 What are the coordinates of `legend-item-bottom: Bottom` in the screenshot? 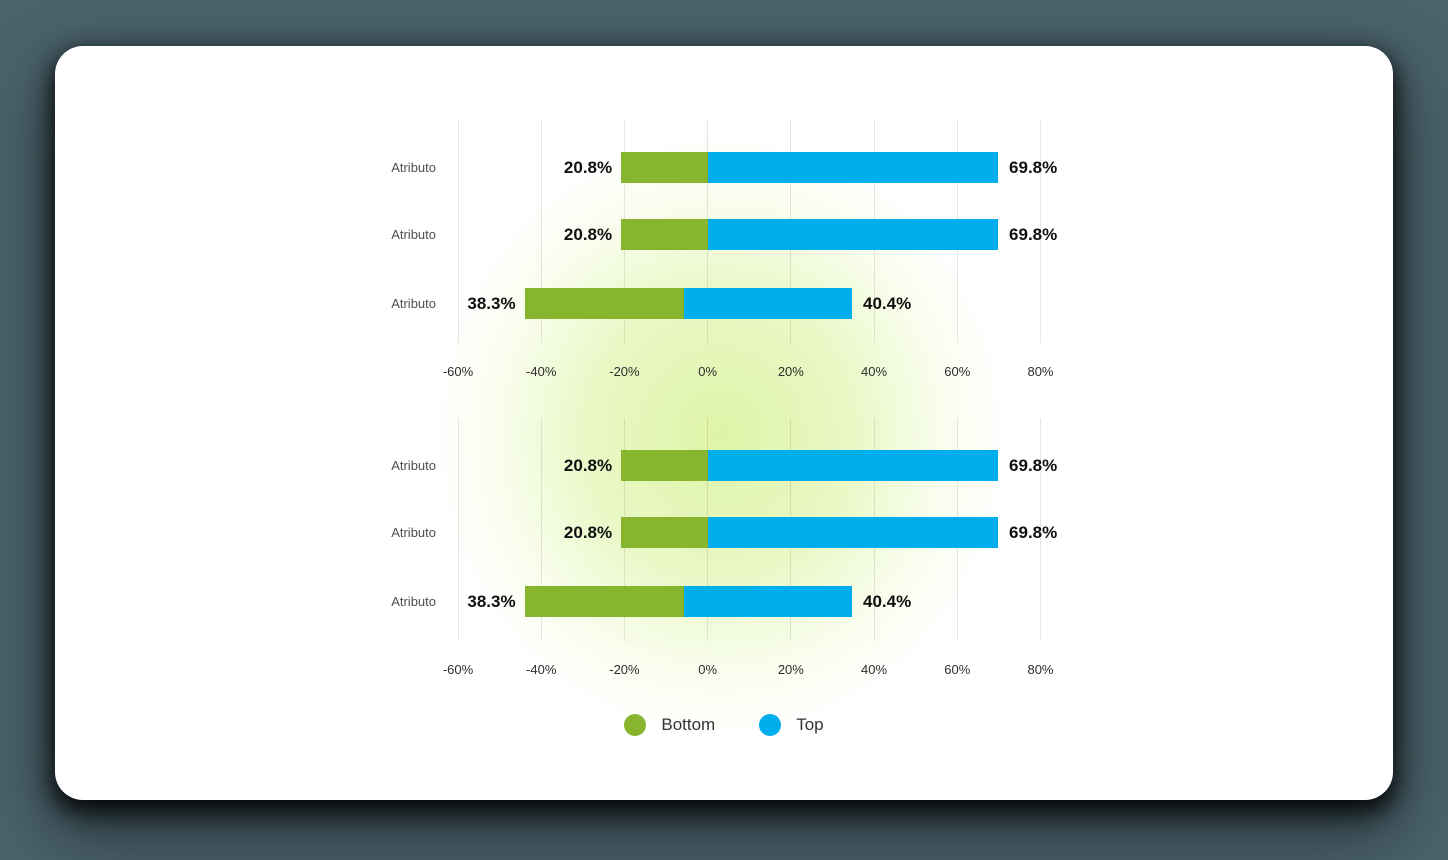 It's located at (669, 725).